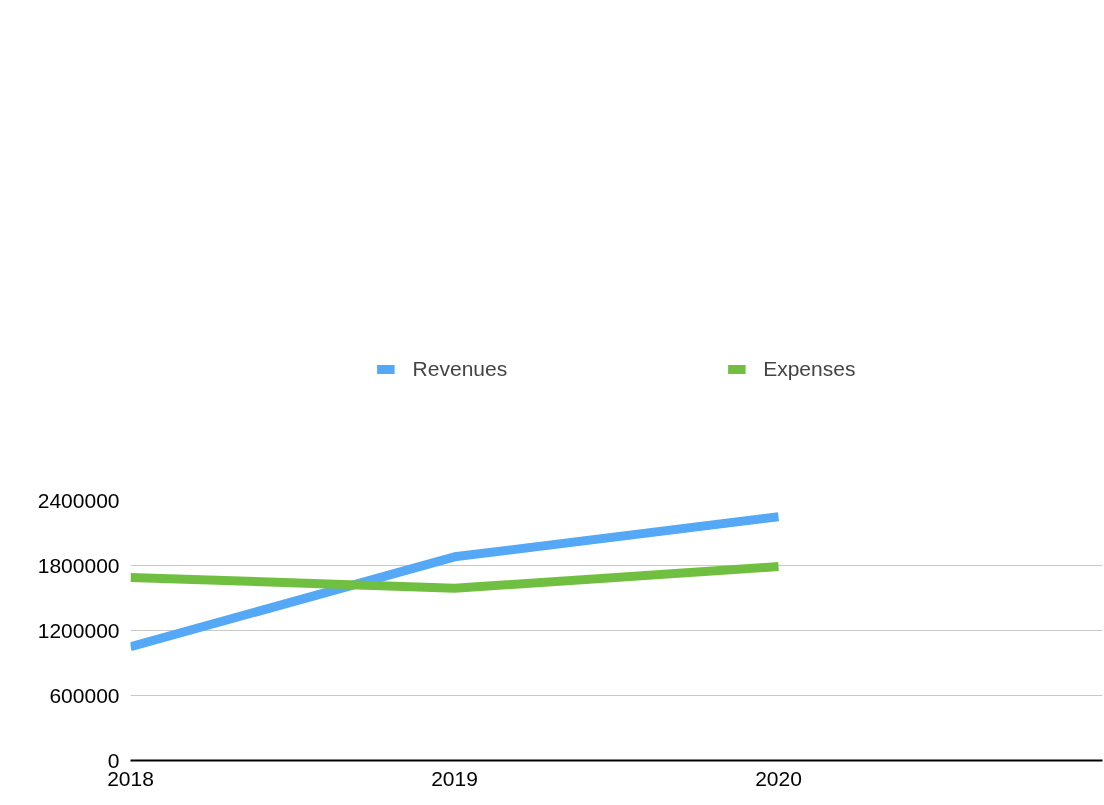 This screenshot has width=1104, height=805. I want to click on y-tick-label: 1200000, so click(78, 630).